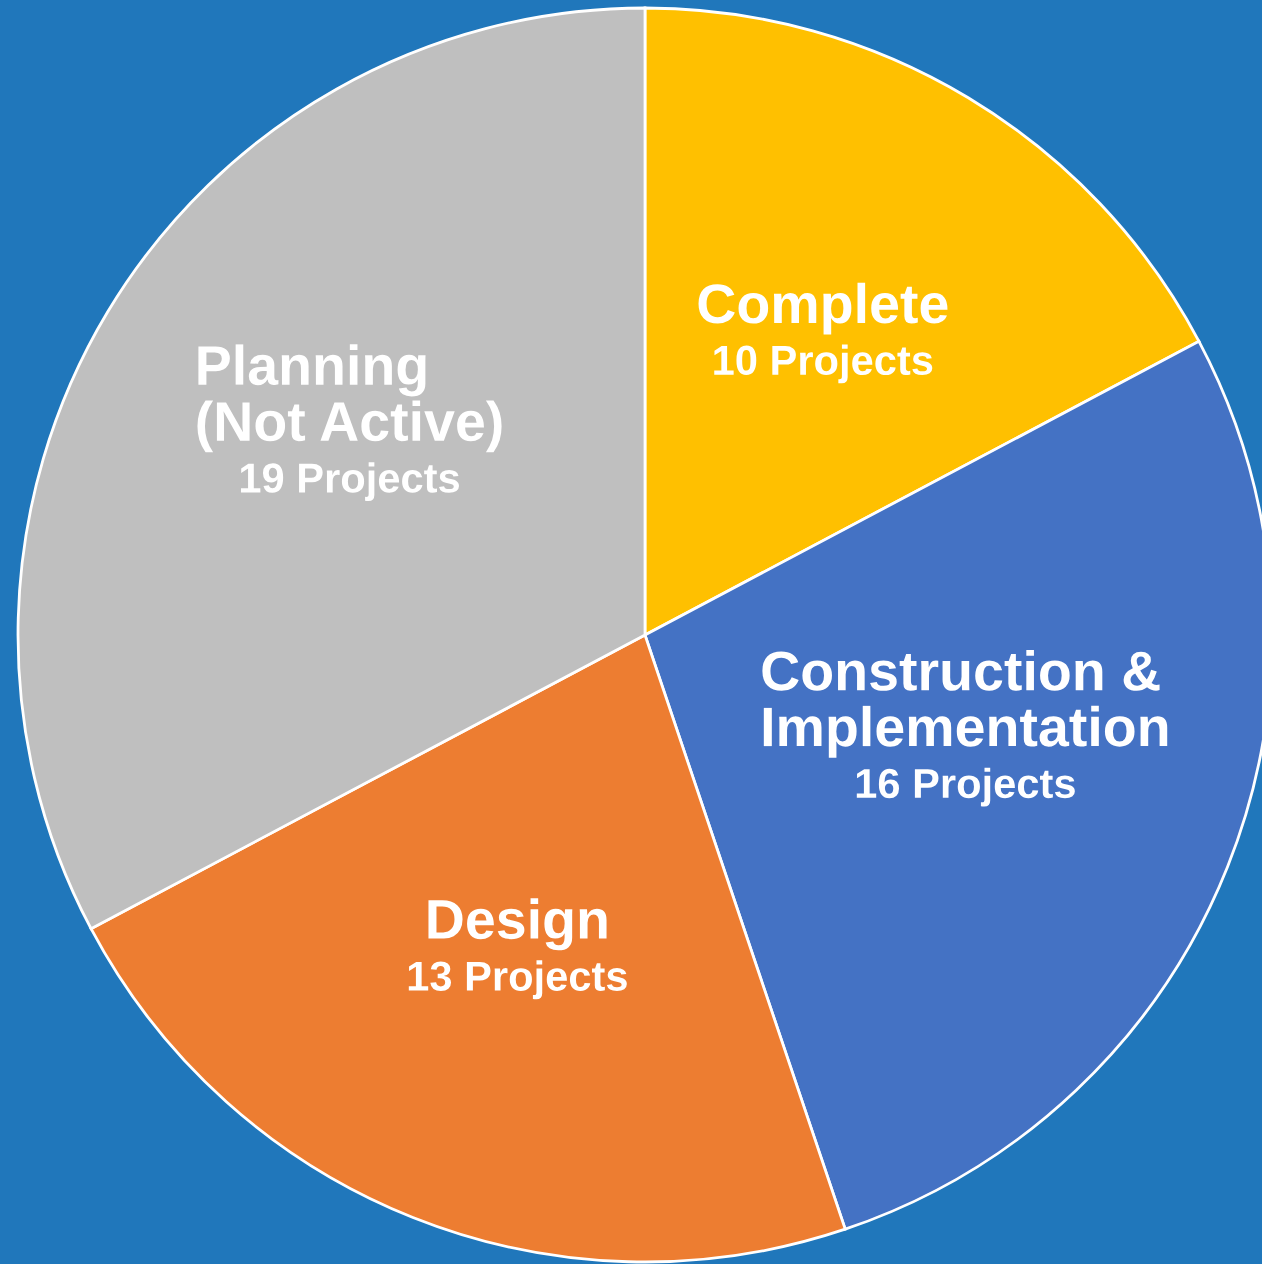  What do you see at coordinates (965, 787) in the screenshot?
I see `data-label: 16 Projects` at bounding box center [965, 787].